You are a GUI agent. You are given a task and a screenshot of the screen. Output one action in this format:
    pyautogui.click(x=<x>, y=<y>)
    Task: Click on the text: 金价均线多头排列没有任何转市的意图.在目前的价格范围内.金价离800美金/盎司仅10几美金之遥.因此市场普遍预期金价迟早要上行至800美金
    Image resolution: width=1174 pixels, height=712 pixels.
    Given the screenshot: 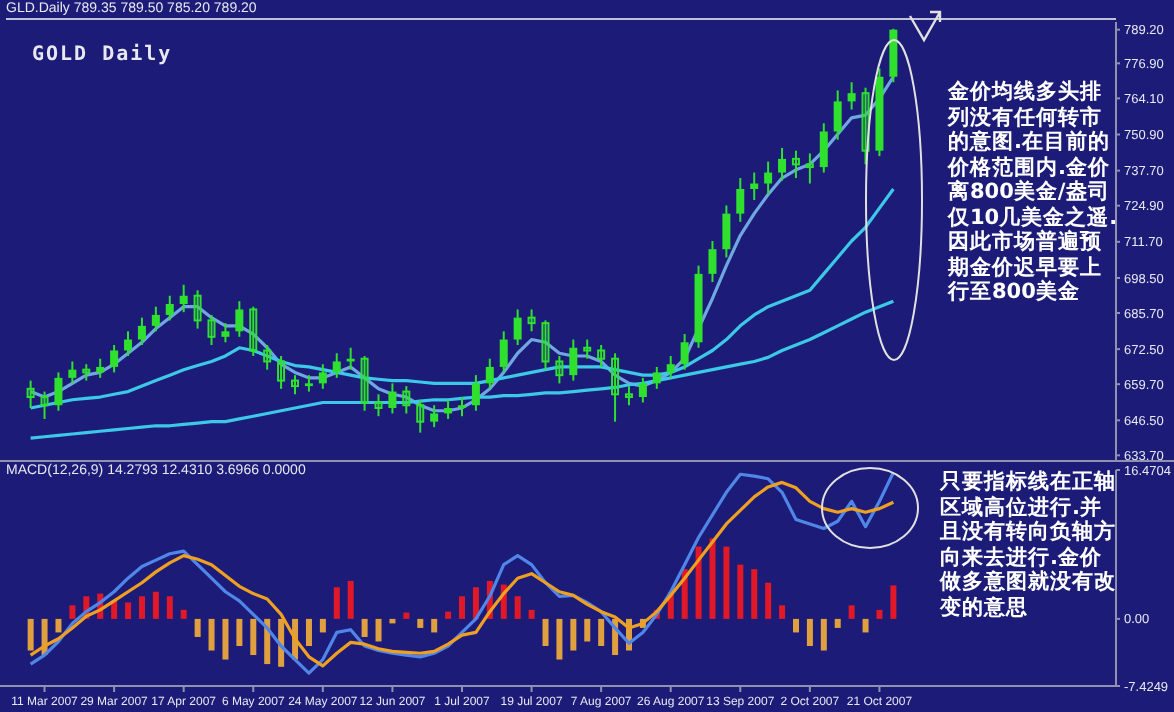 What is the action you would take?
    pyautogui.click(x=1033, y=192)
    